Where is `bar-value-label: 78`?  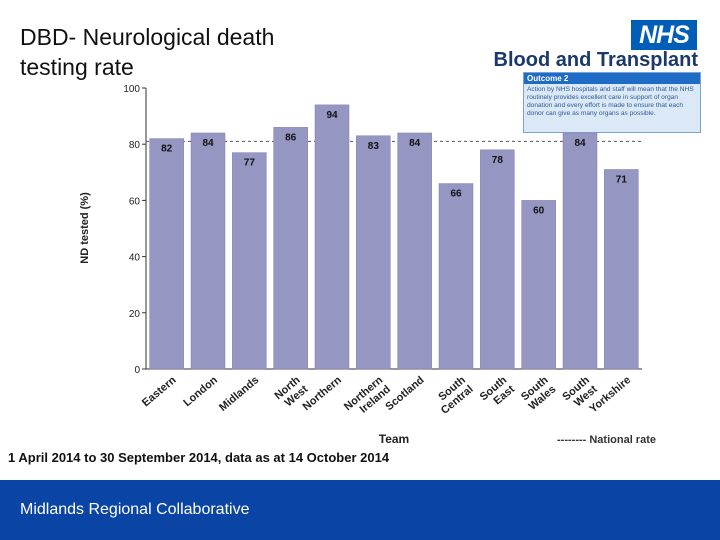
bar-value-label: 78 is located at coordinates (498, 160).